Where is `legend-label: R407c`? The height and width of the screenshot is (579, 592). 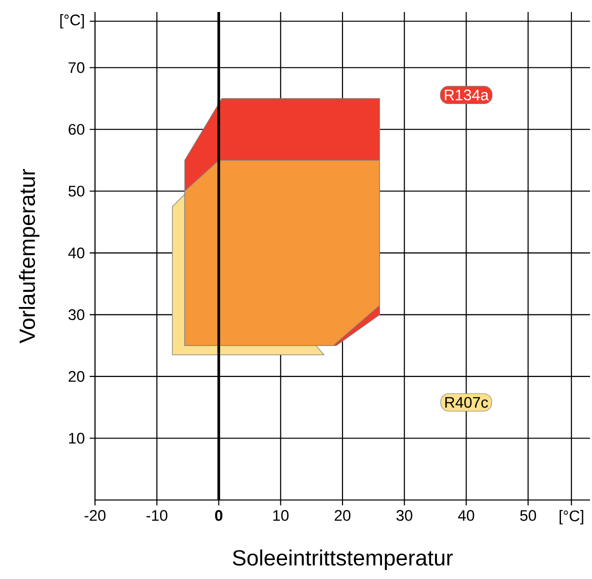 legend-label: R407c is located at coordinates (466, 402).